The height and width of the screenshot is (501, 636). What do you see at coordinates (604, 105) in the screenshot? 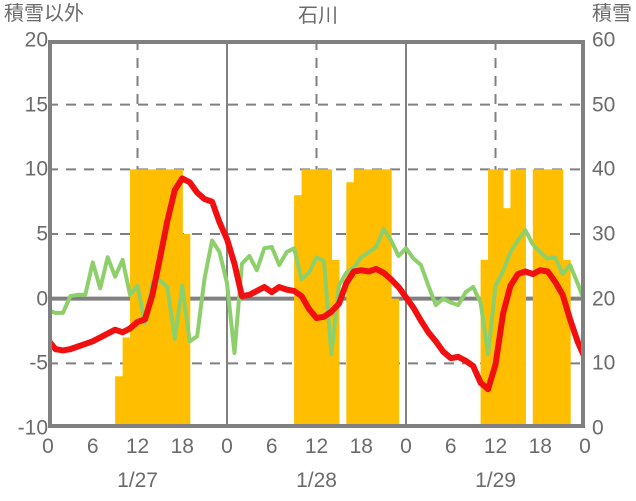
I see `y-axis-right-tick: 50` at bounding box center [604, 105].